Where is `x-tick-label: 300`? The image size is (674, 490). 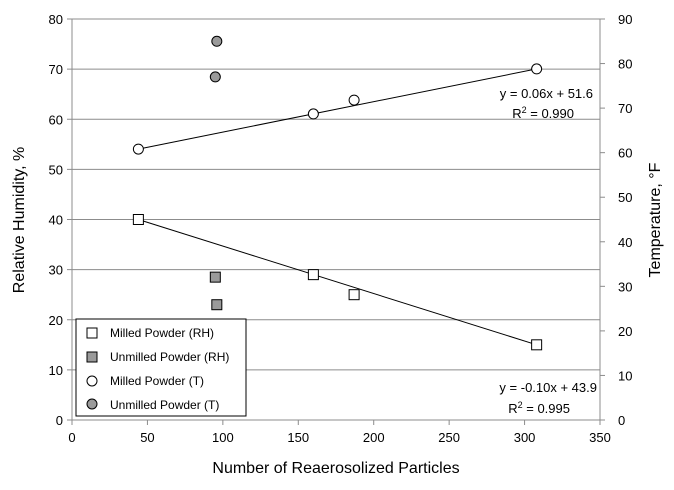
x-tick-label: 300 is located at coordinates (525, 437).